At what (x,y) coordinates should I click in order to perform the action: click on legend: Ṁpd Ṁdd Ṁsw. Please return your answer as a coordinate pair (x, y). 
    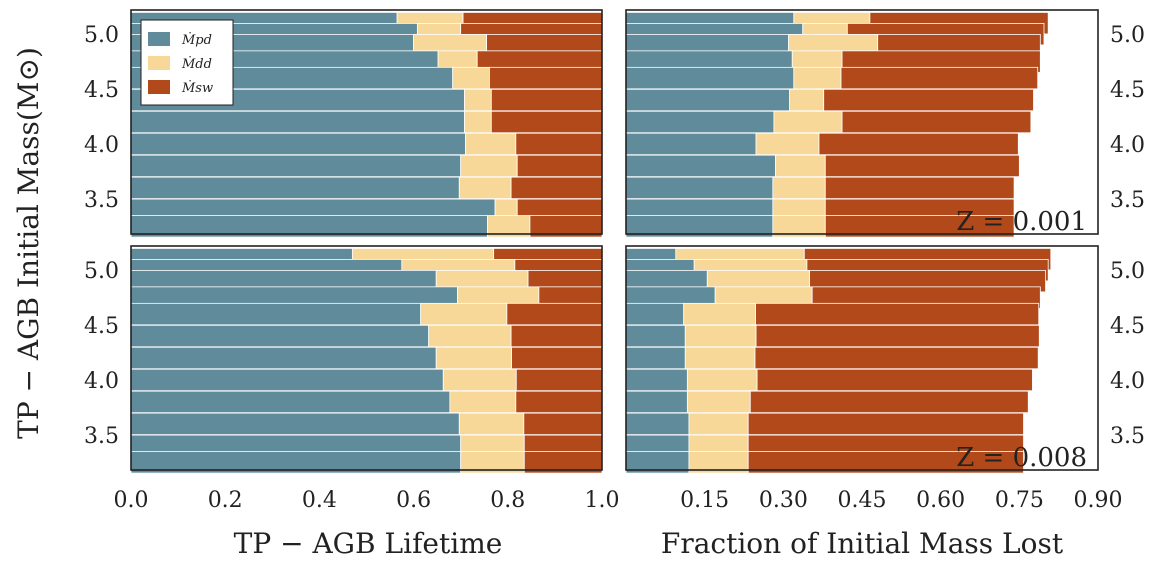
    Looking at the image, I should click on (187, 62).